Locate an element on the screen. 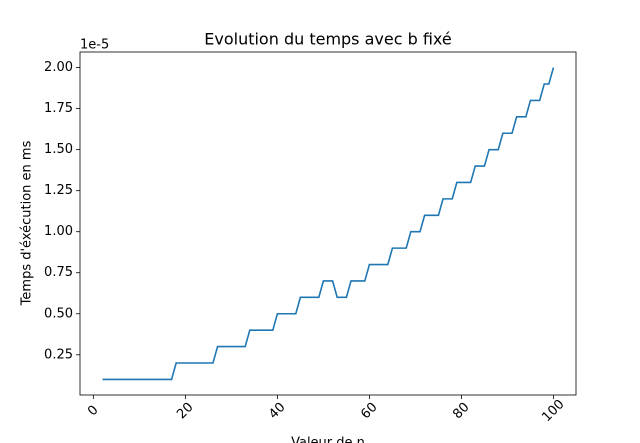  x-tick-label: 40 is located at coordinates (277, 411).